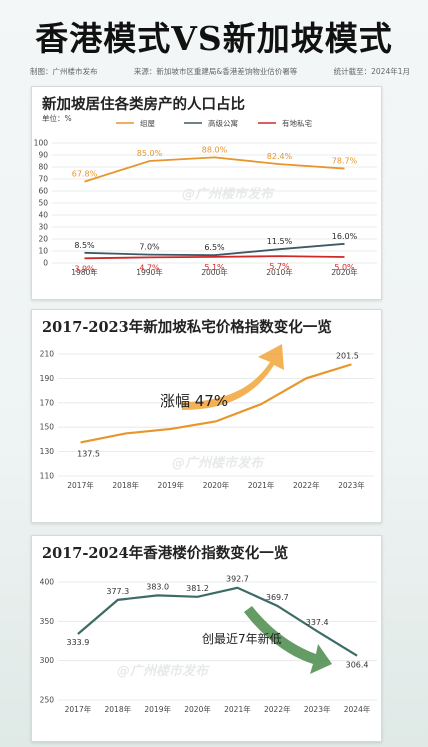  Describe the element at coordinates (43, 203) in the screenshot. I see `y-tick-label: 50` at that location.